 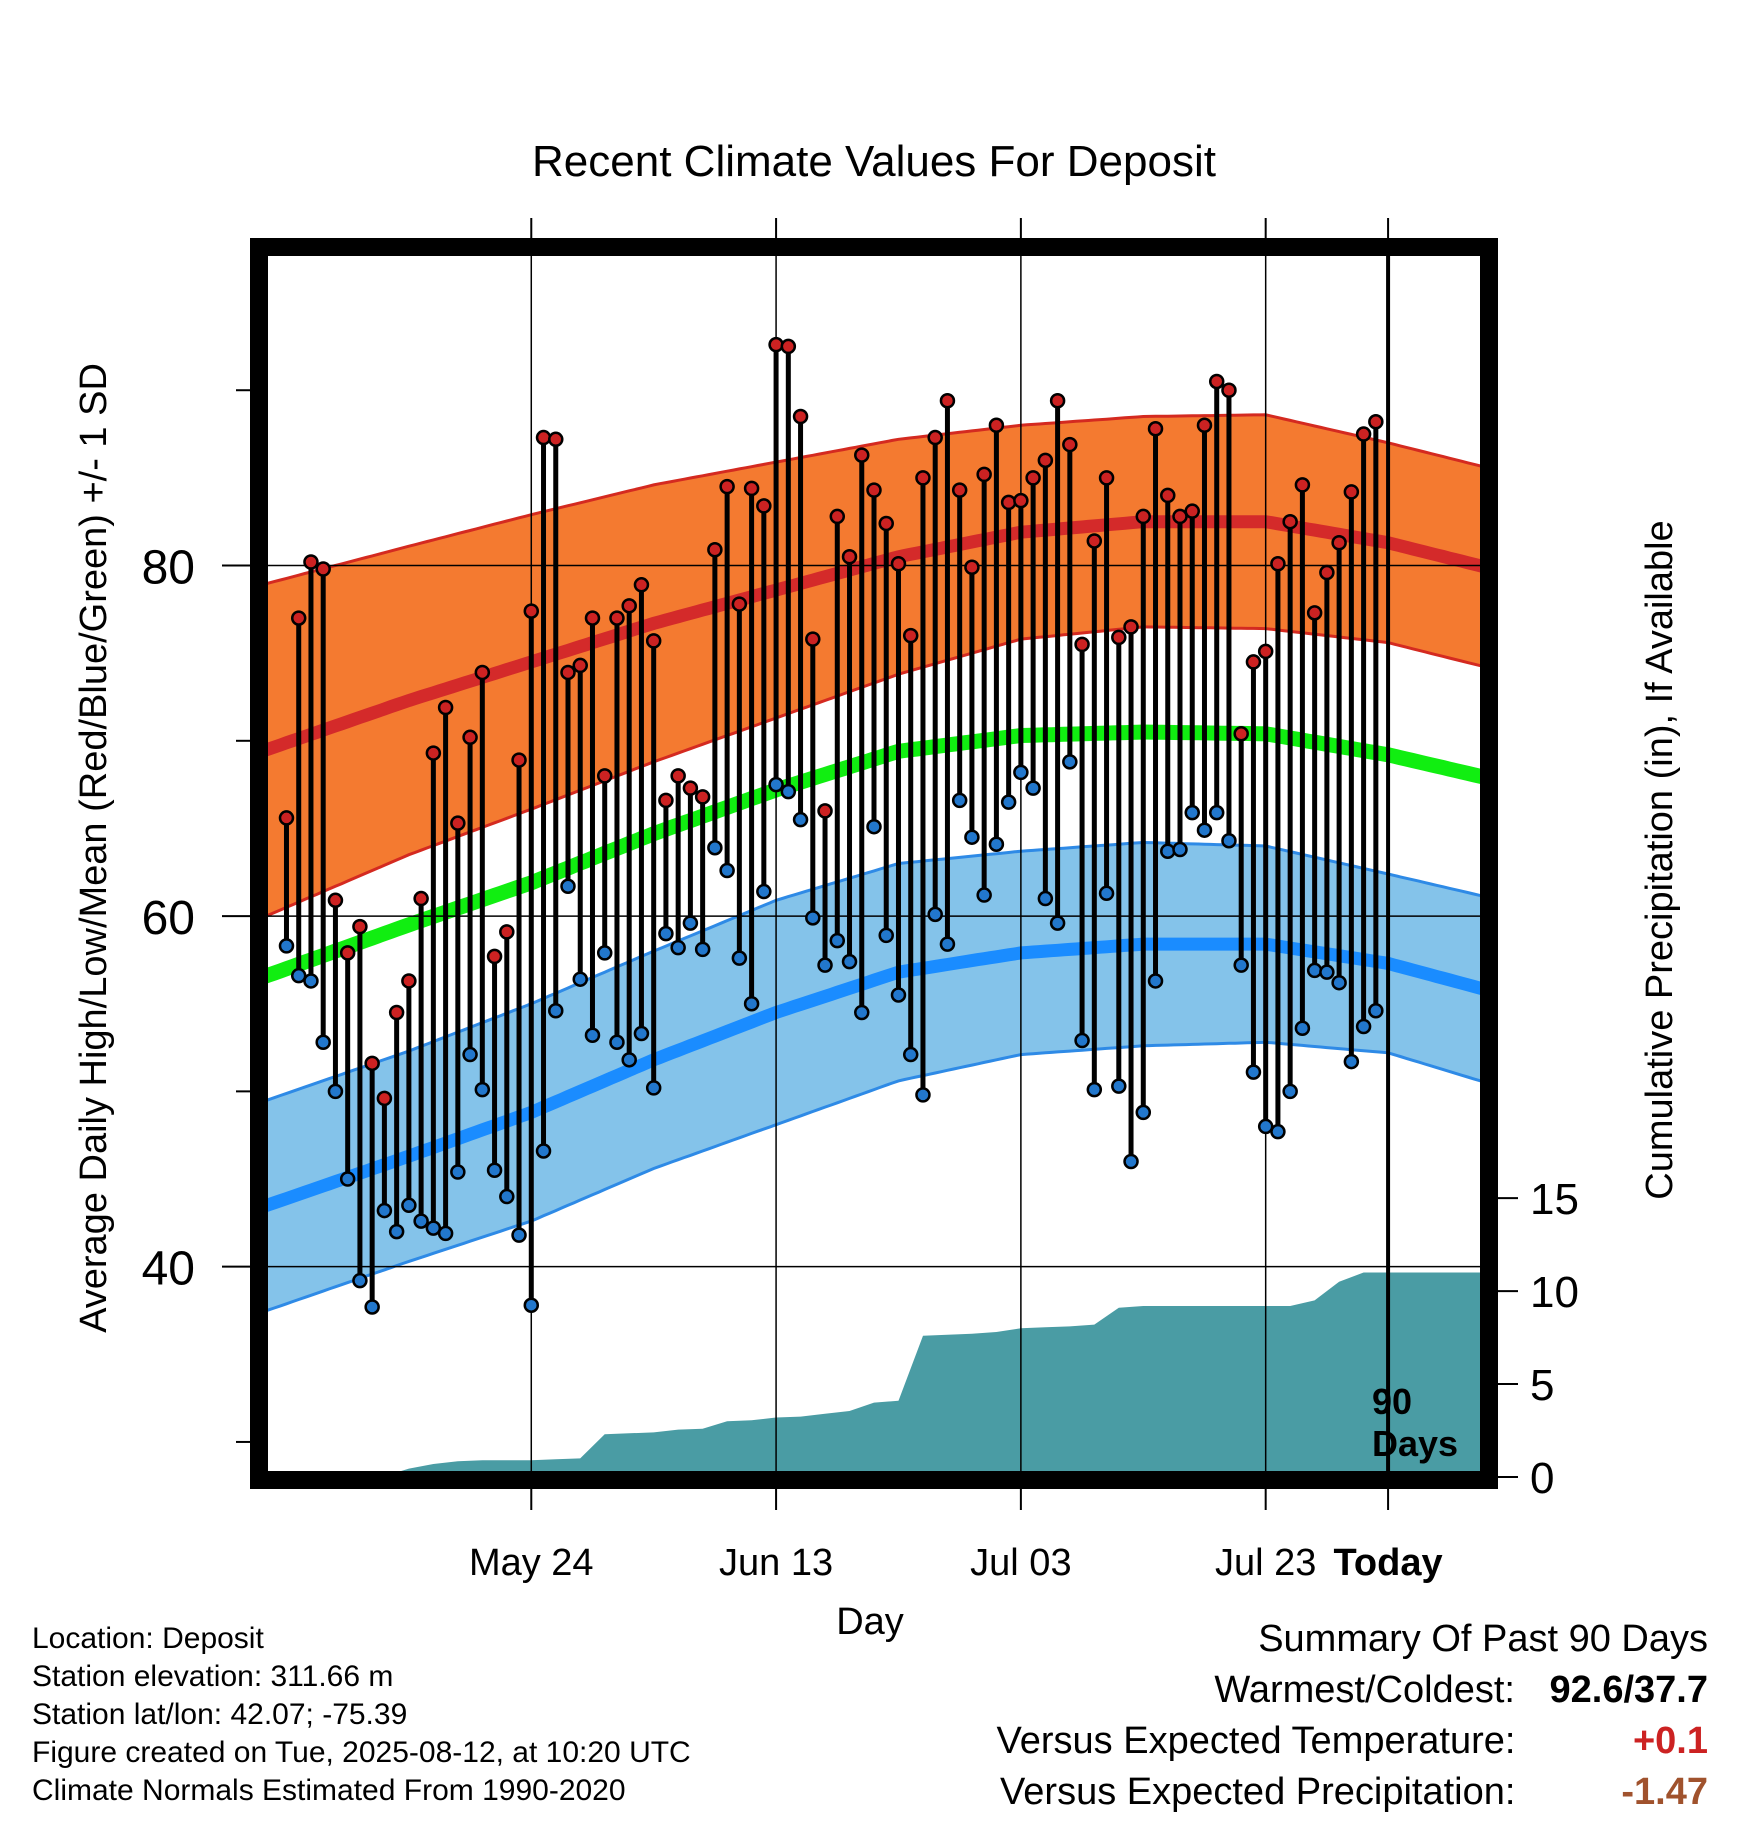 What do you see at coordinates (213, 1676) in the screenshot?
I see `elevation-text: Station elevation: 311.66 m` at bounding box center [213, 1676].